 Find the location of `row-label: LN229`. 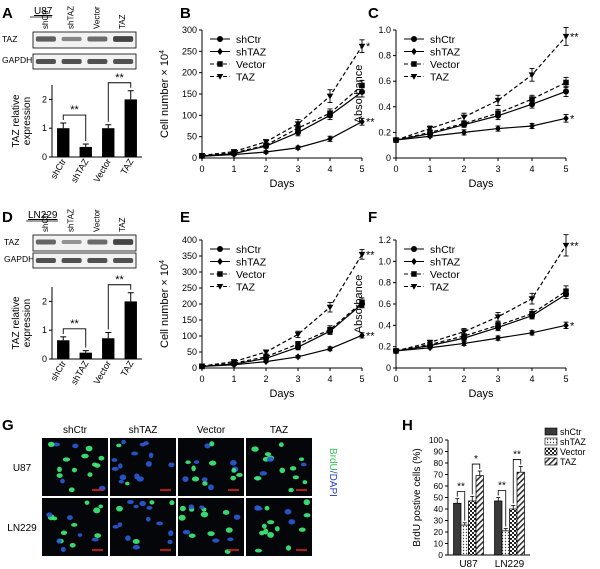

row-label: LN229 is located at coordinates (22, 528).